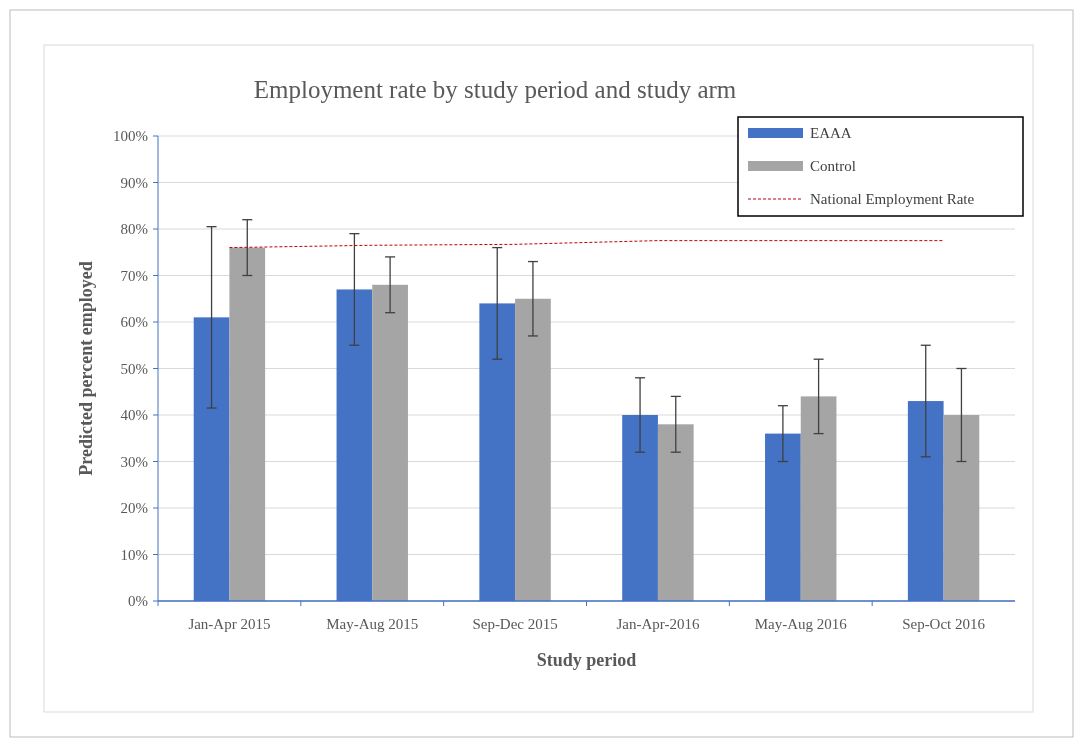 The height and width of the screenshot is (742, 1078). I want to click on legend-label: Control, so click(833, 166).